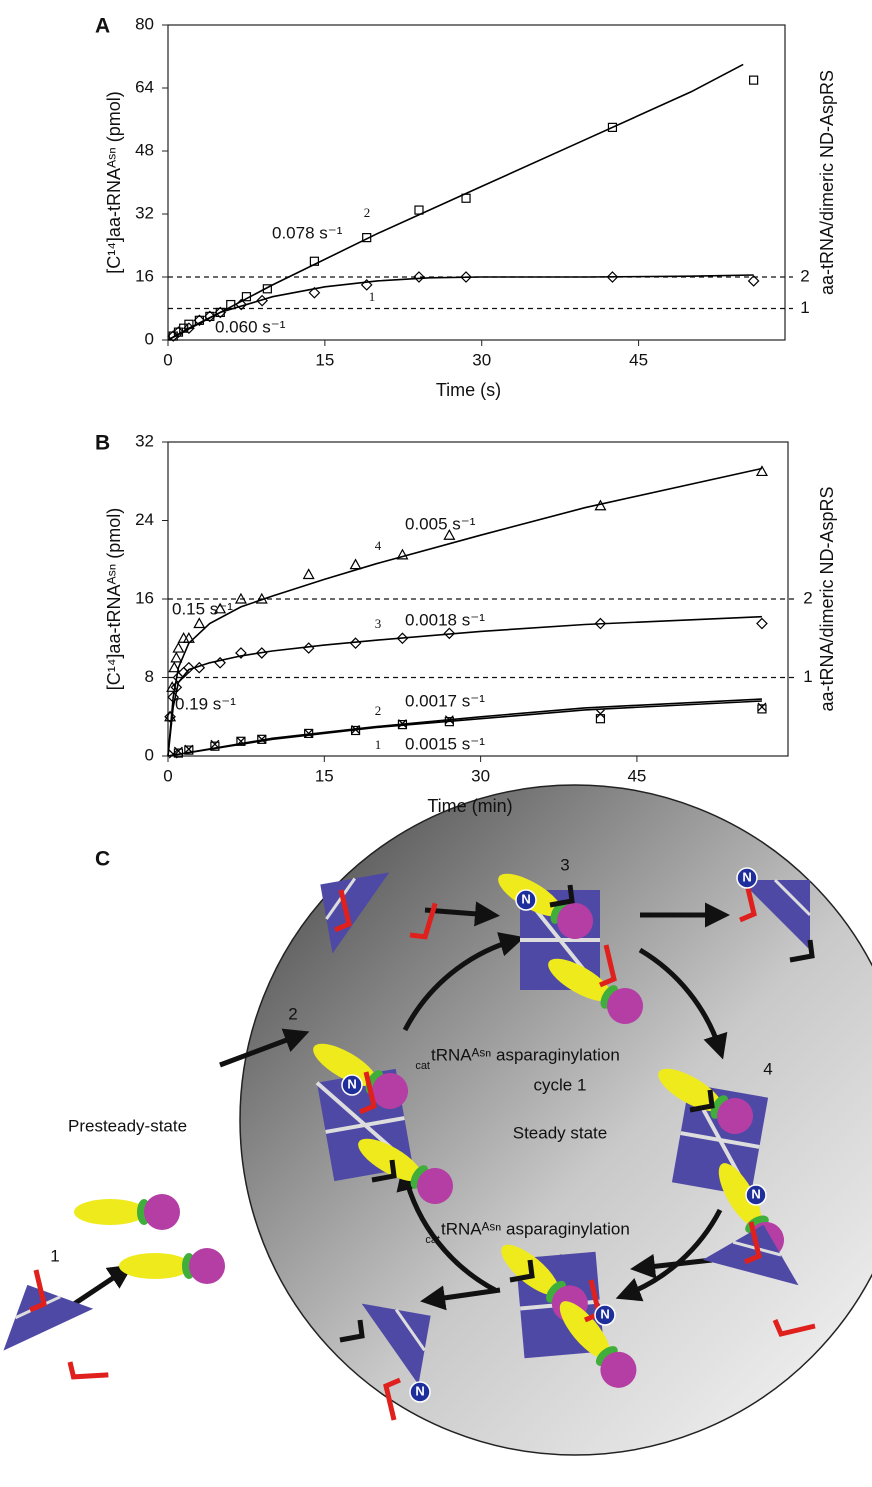 Image resolution: width=872 pixels, height=1487 pixels. I want to click on trna, so click(89, 1372).